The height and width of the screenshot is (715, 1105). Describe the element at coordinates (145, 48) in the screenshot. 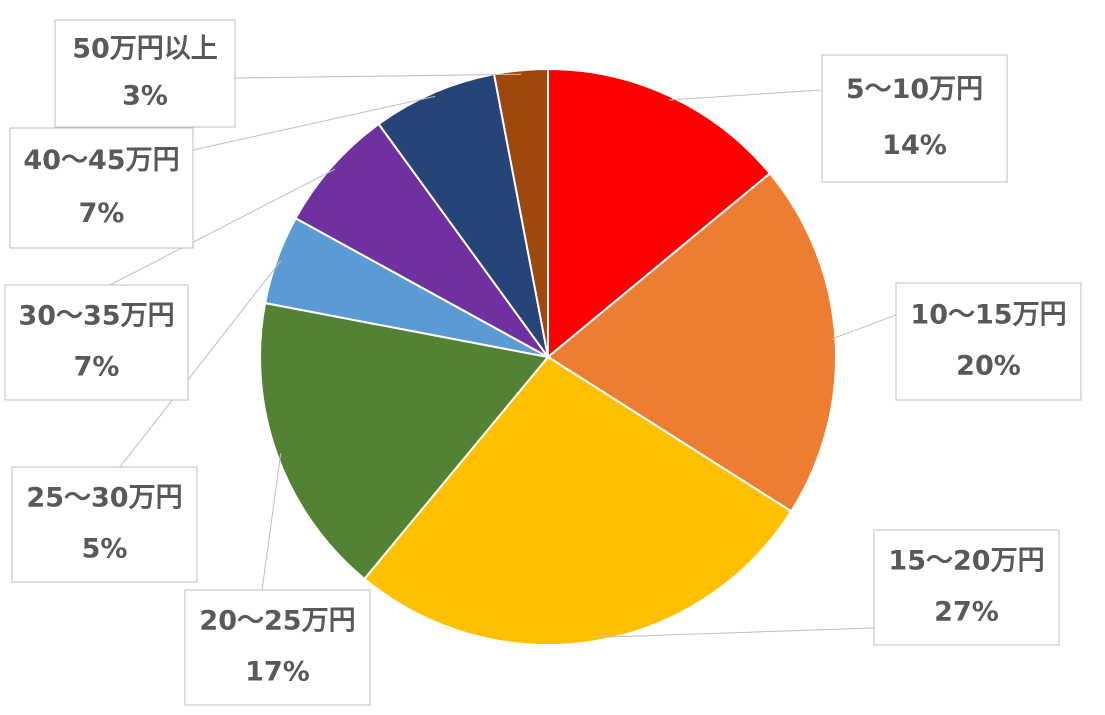

I see `category-label: 50万円以上` at that location.